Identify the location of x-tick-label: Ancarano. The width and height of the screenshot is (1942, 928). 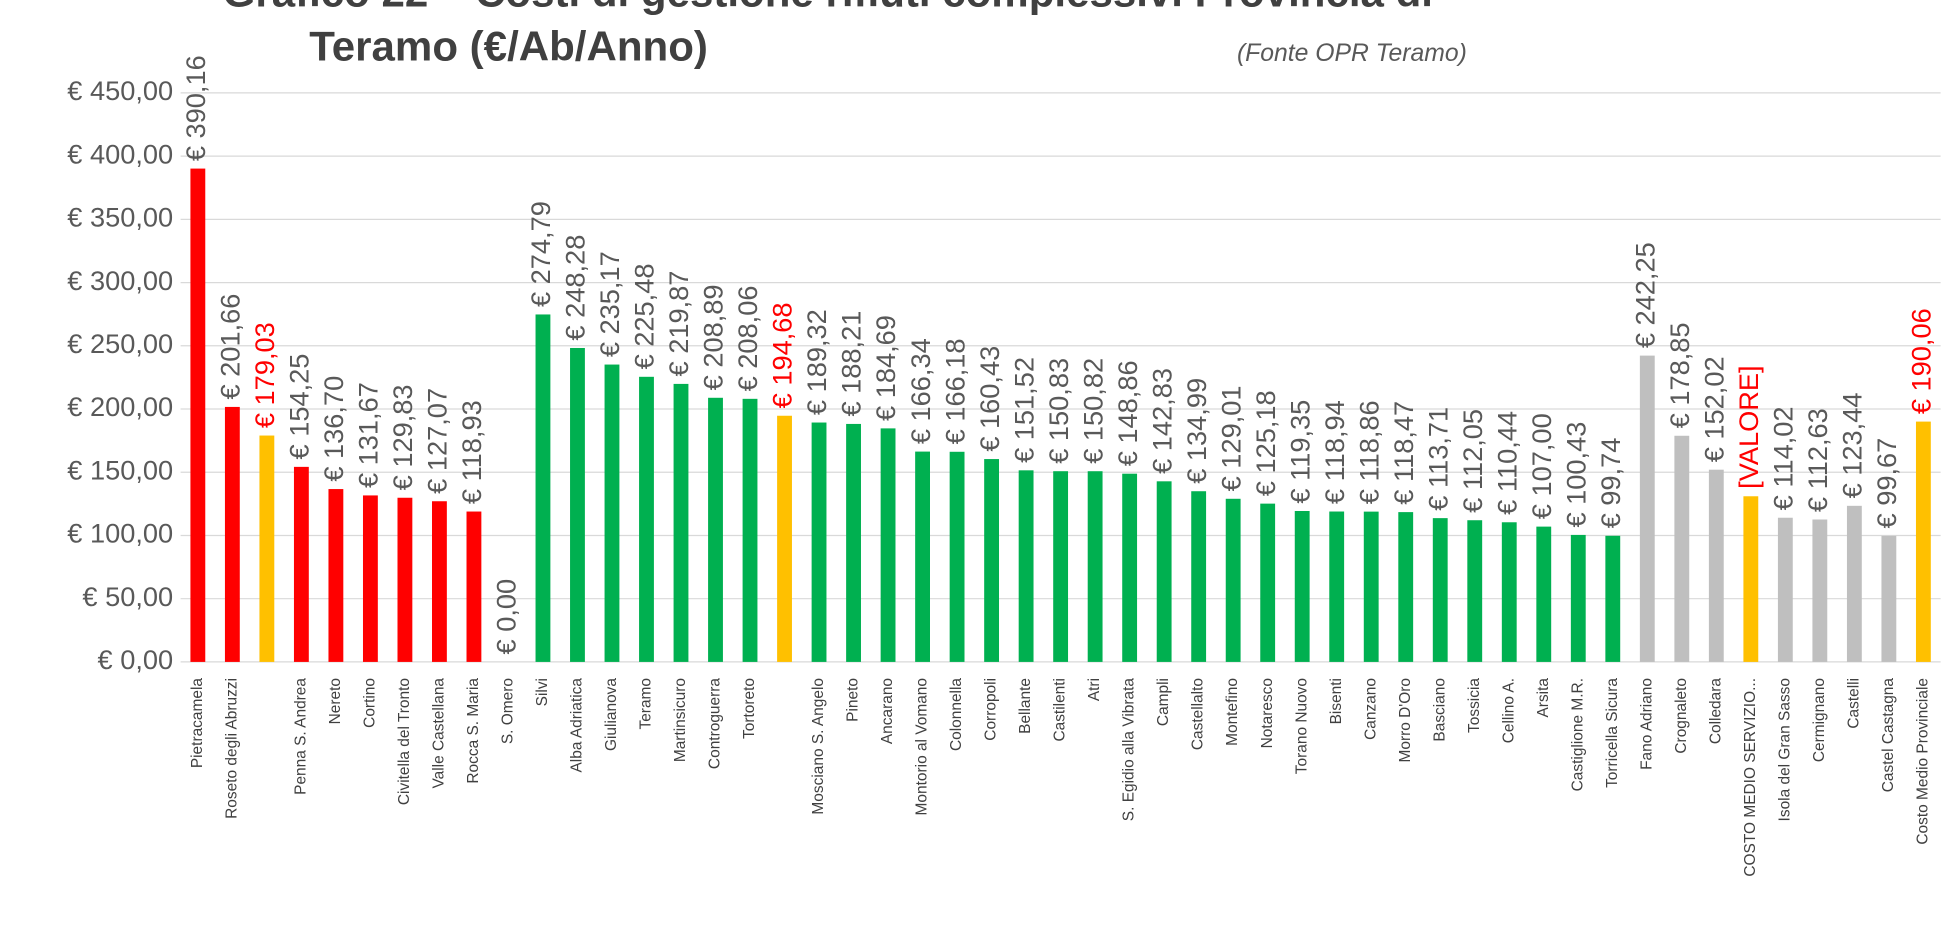
(887, 711).